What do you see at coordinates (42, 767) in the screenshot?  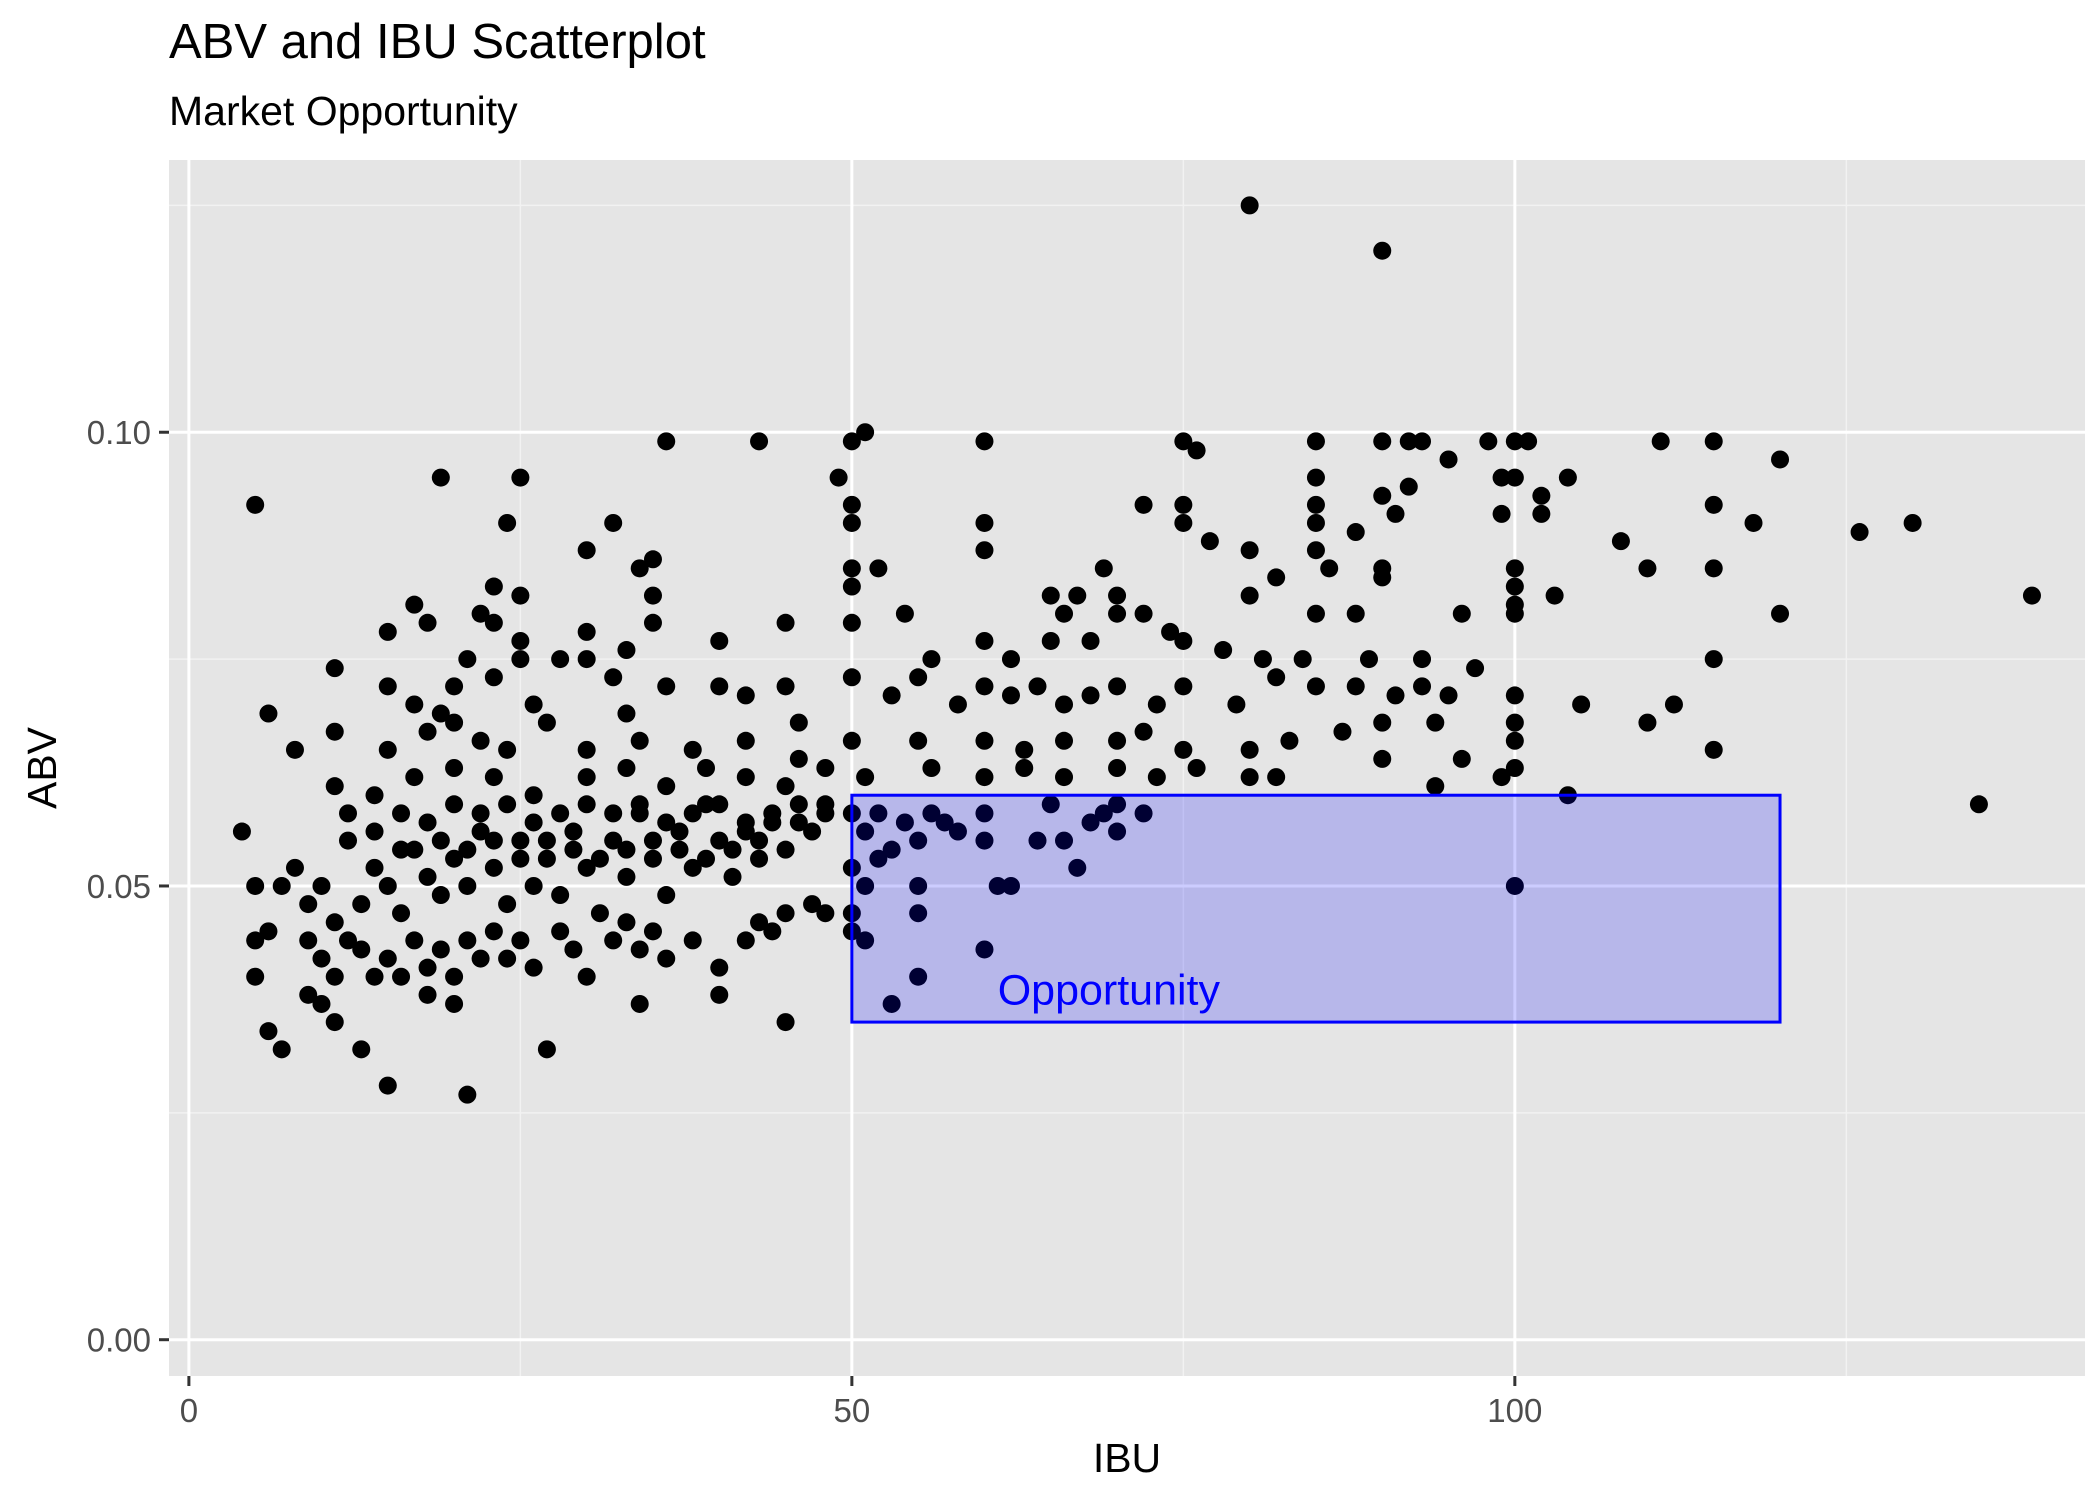 I see `y-axis-label: ABV` at bounding box center [42, 767].